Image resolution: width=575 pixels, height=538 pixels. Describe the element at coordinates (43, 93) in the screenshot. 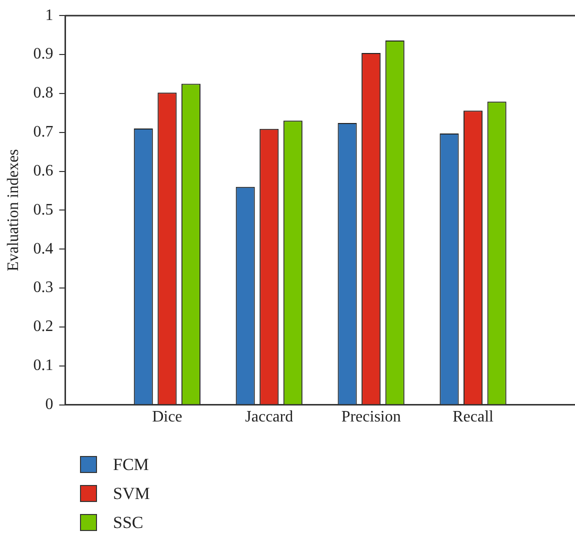

I see `y-tick-label: 0.8` at that location.